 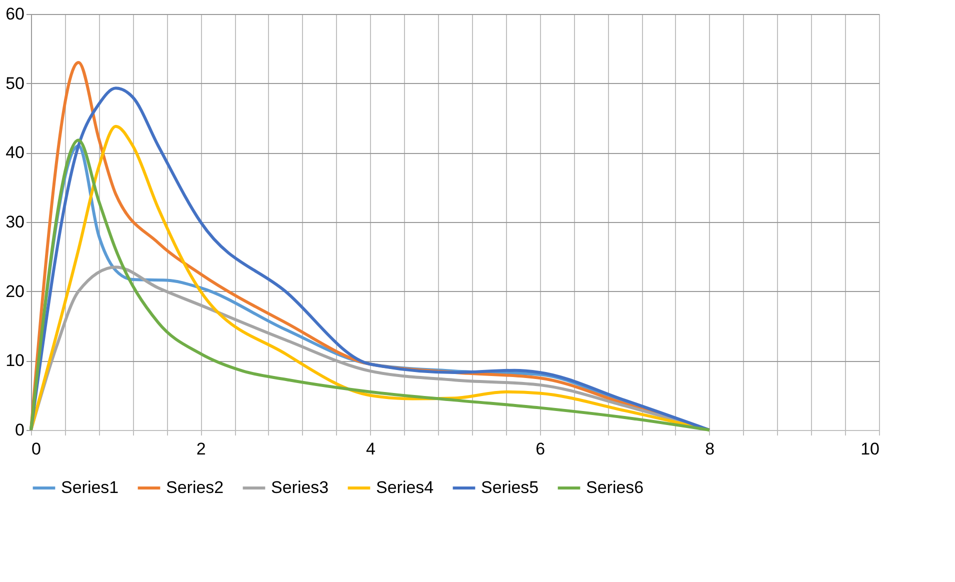 I want to click on y-tick-label: 30, so click(x=15, y=222).